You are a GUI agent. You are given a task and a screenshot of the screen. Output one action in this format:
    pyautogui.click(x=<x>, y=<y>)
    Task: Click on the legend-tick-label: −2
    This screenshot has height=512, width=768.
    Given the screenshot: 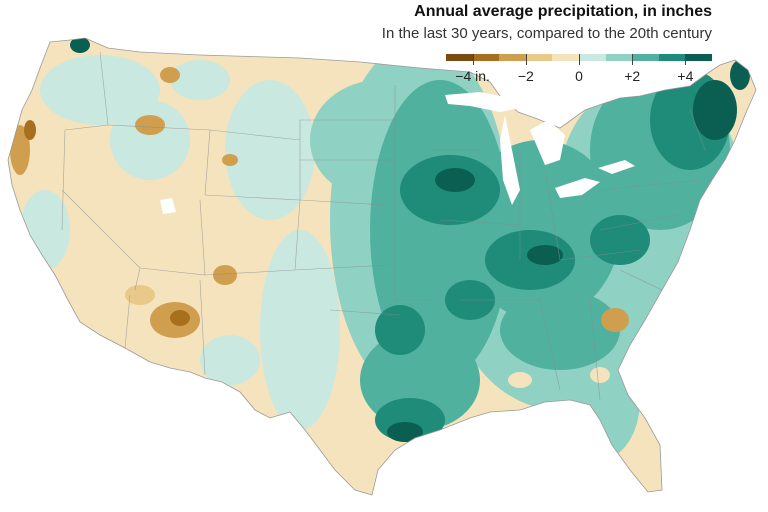 What is the action you would take?
    pyautogui.click(x=525, y=76)
    